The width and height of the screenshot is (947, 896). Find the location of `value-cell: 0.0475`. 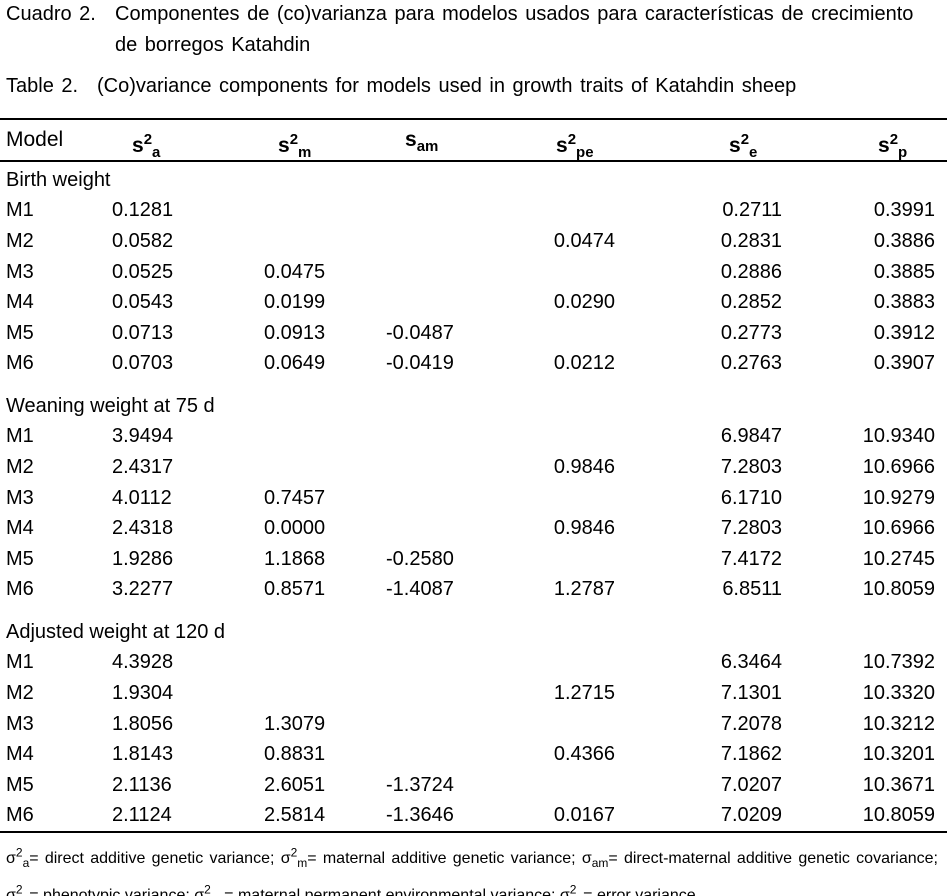

value-cell: 0.0475 is located at coordinates (295, 271).